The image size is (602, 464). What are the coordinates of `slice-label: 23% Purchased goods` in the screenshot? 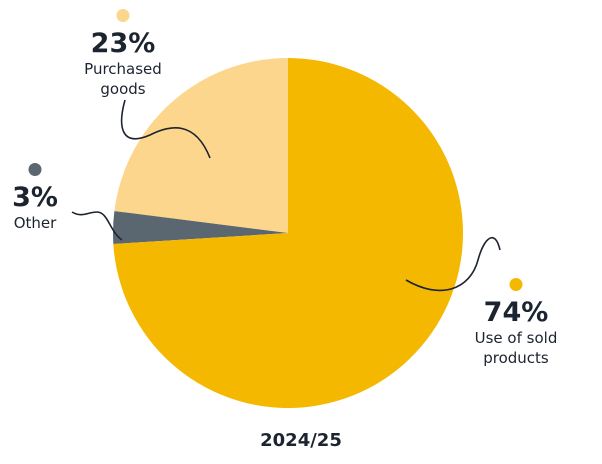 It's located at (123, 64).